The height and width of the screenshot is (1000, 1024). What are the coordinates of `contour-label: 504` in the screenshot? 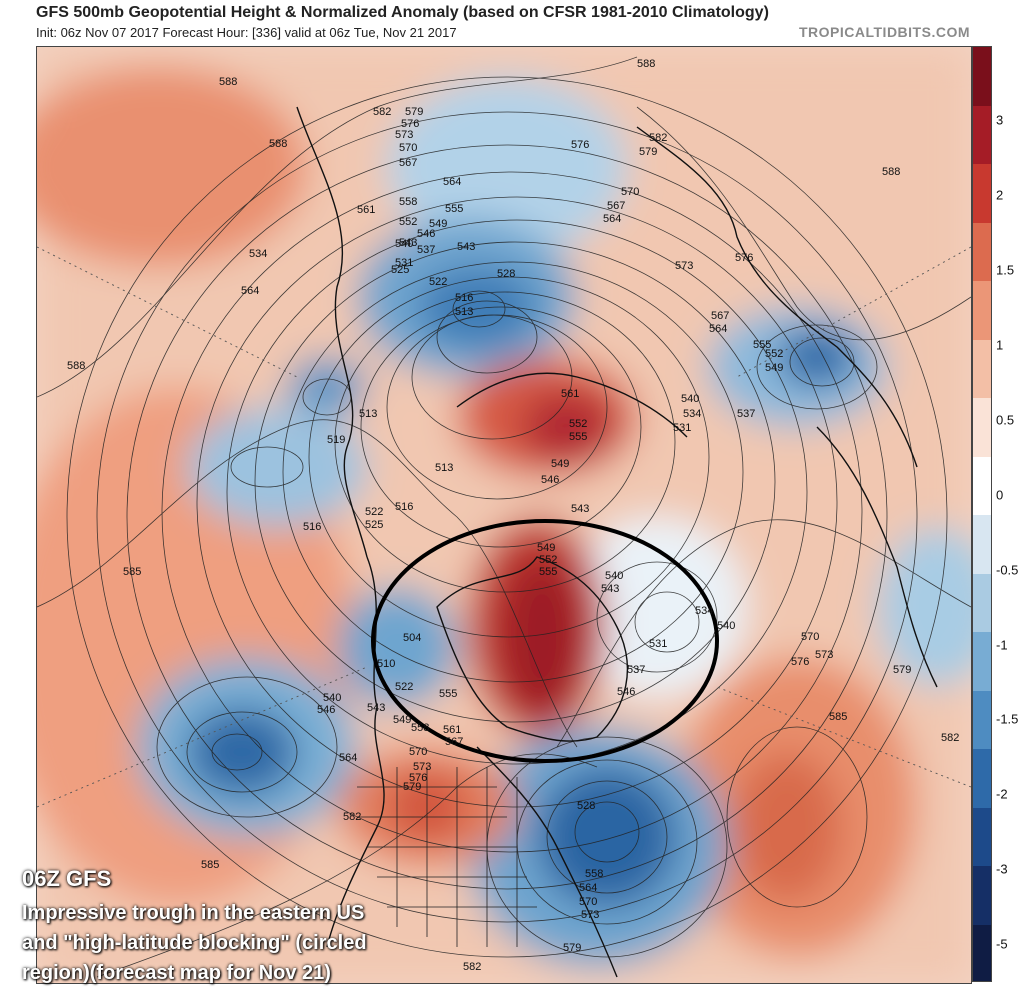 It's located at (412, 638).